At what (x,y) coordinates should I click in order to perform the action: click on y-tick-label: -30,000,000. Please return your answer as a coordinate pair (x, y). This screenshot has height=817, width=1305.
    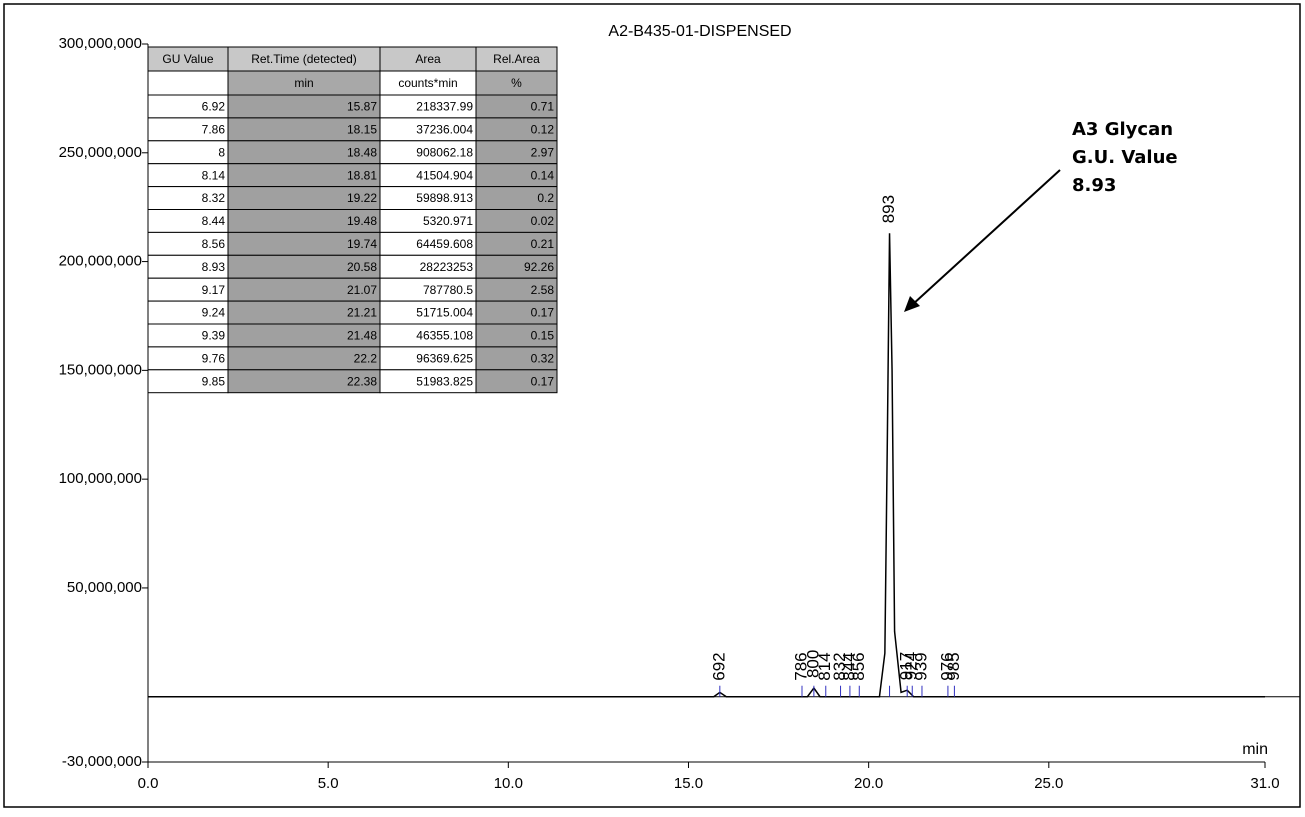
    Looking at the image, I should click on (102, 761).